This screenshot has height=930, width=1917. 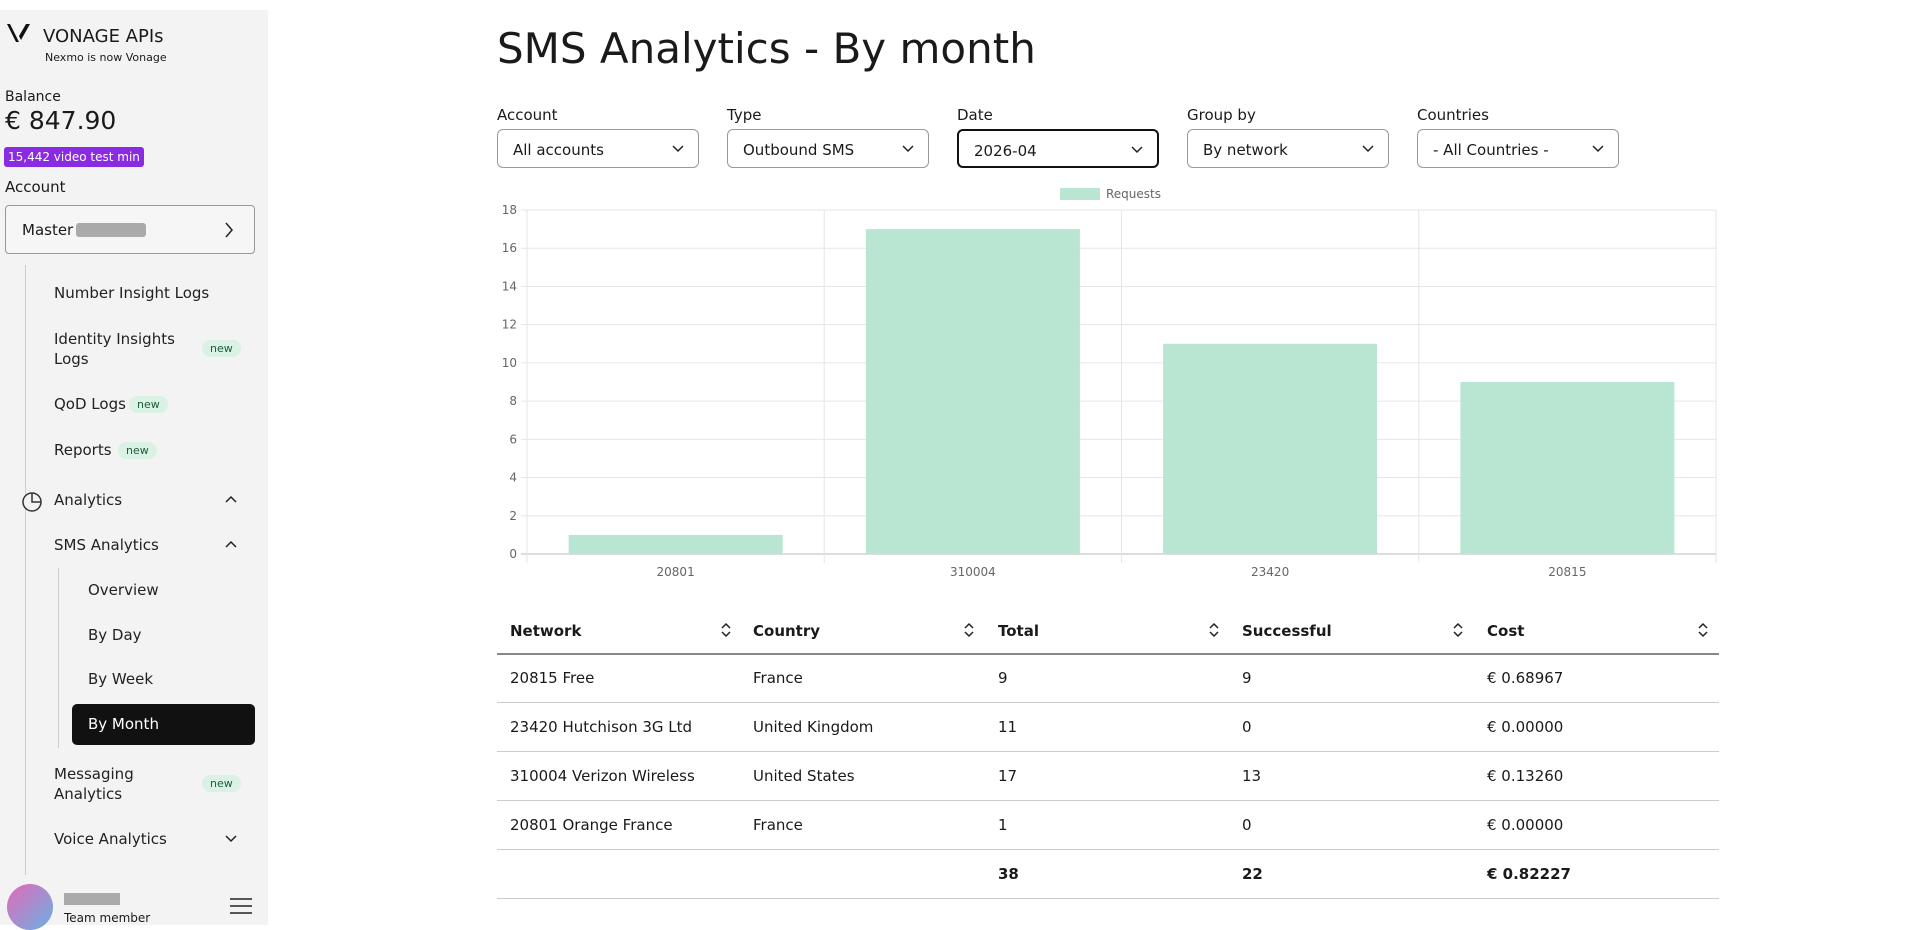 What do you see at coordinates (744, 115) in the screenshot?
I see `filter-label: Type` at bounding box center [744, 115].